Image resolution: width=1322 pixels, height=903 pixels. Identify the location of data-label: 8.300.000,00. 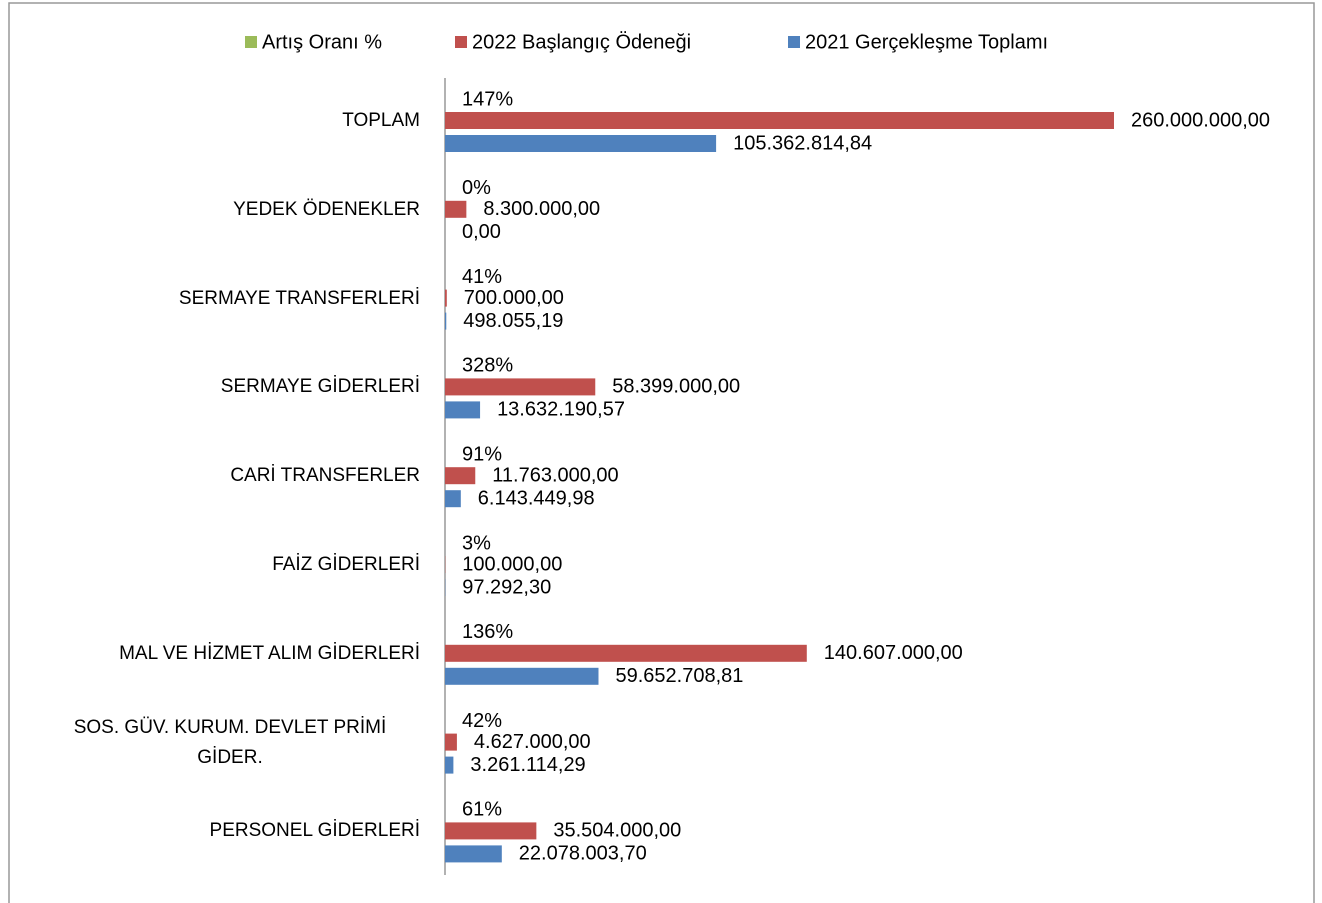
(541, 209).